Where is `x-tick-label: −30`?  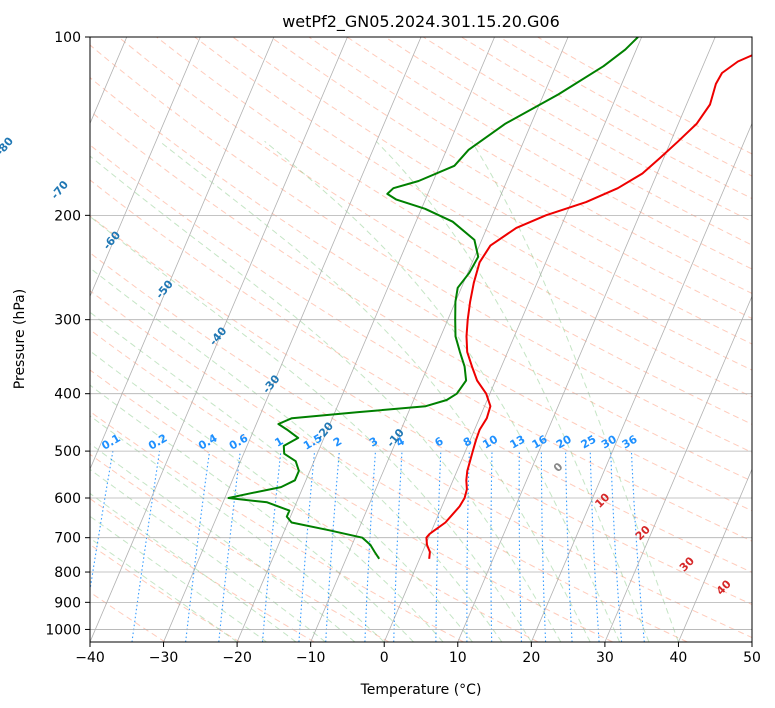
x-tick-label: −30 is located at coordinates (164, 658).